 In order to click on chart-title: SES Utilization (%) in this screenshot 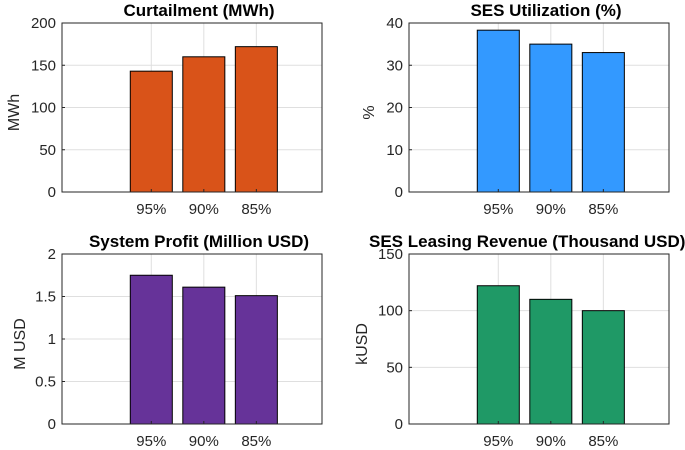, I will do `click(545, 10)`.